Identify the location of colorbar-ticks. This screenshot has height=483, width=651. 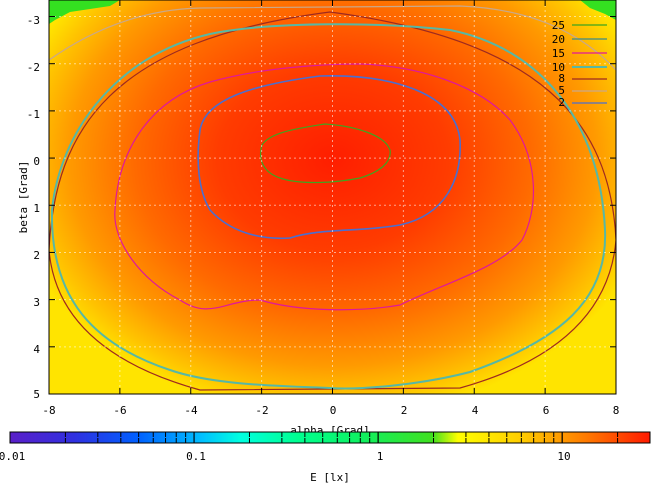
(330, 437).